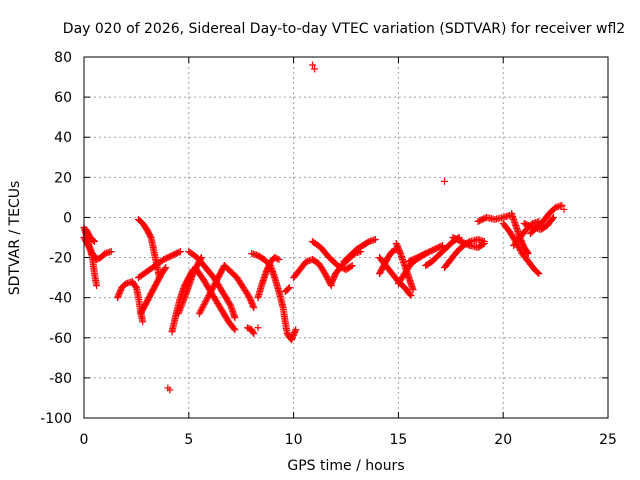 This screenshot has width=640, height=480. What do you see at coordinates (188, 440) in the screenshot?
I see `x-tick-label: 5` at bounding box center [188, 440].